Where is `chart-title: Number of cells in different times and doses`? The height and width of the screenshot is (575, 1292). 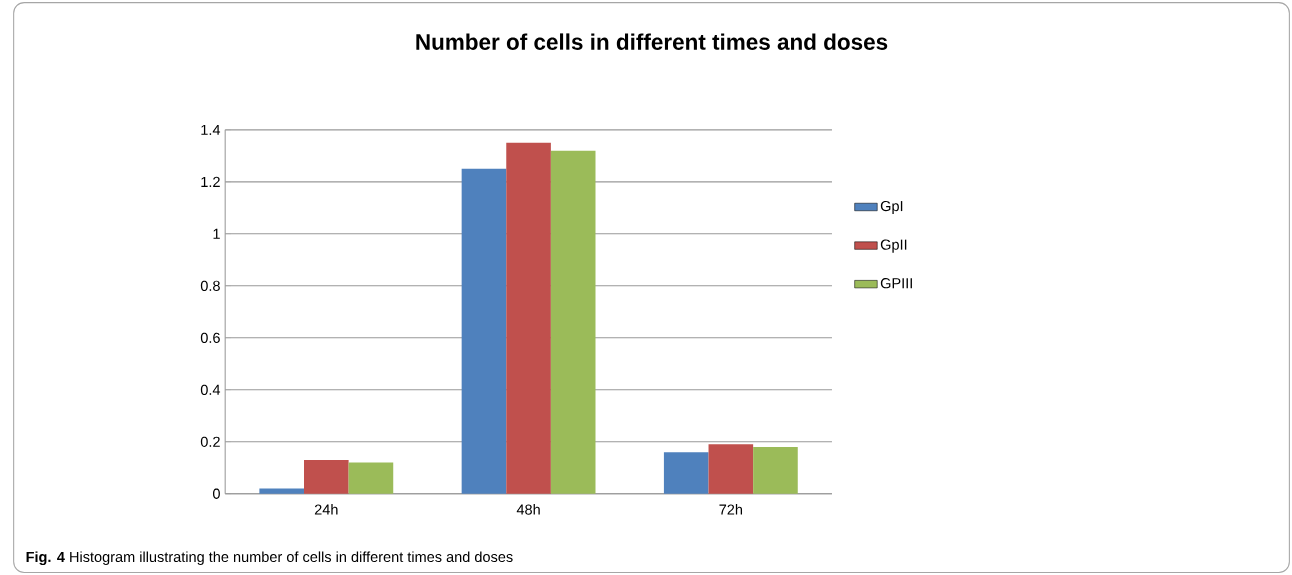
chart-title: Number of cells in different times and doses is located at coordinates (652, 41).